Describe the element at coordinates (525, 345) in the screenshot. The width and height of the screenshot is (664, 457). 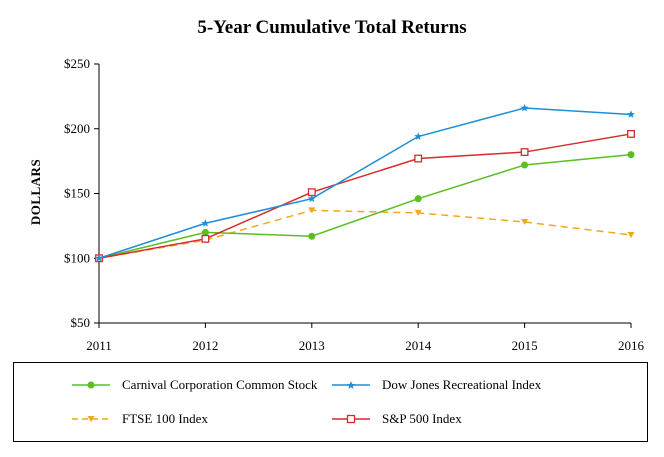
I see `x-tick-label: 2015` at that location.